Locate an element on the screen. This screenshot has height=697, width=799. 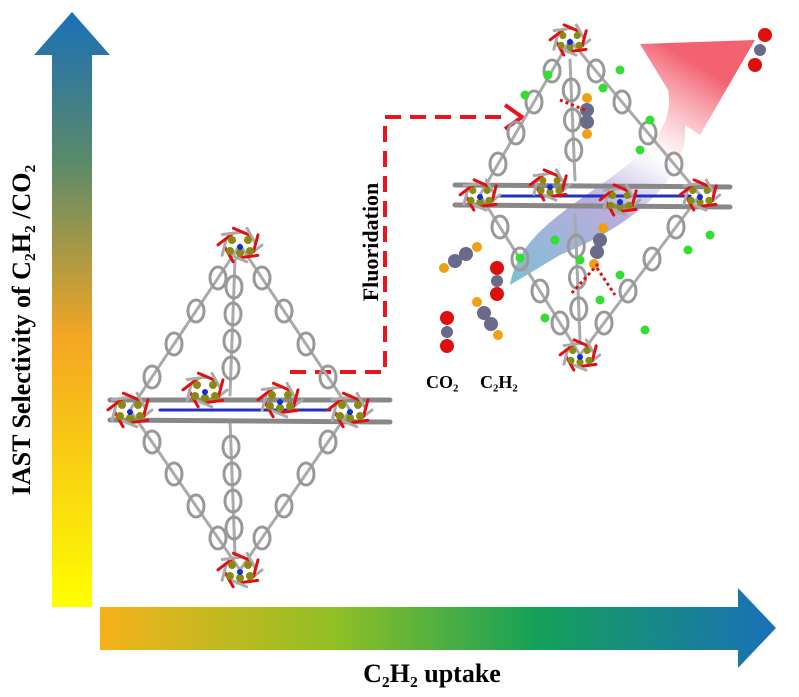
x-arrow is located at coordinates (438, 628).